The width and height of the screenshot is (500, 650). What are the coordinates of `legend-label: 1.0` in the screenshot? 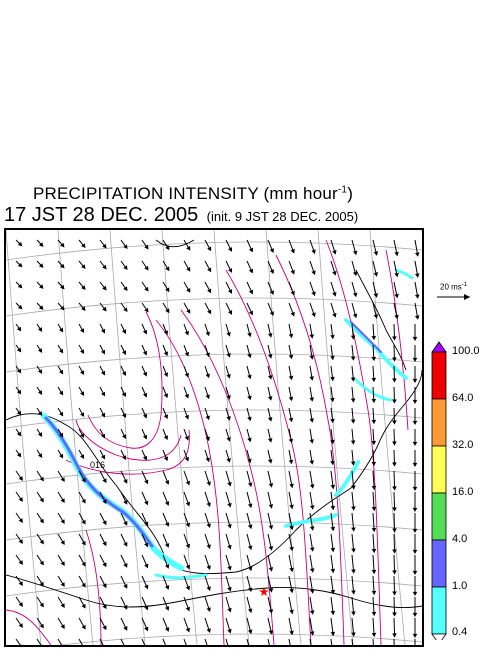 It's located at (460, 586).